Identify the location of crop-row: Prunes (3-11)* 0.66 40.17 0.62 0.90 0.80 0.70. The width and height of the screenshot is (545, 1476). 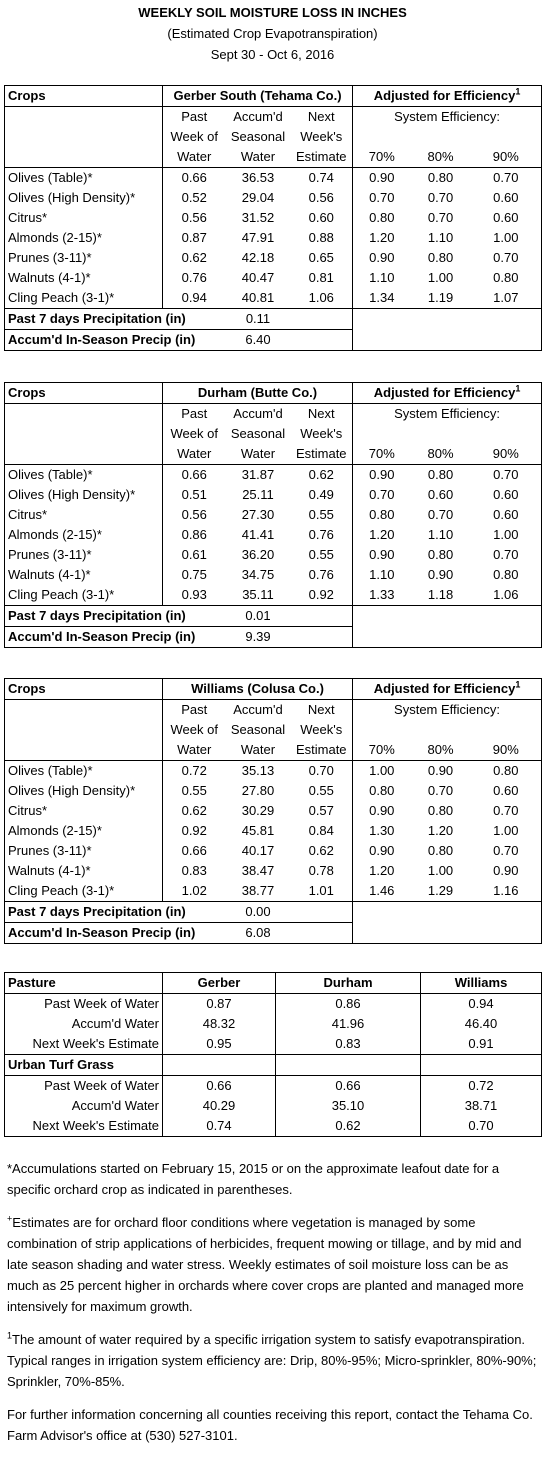
(273, 851).